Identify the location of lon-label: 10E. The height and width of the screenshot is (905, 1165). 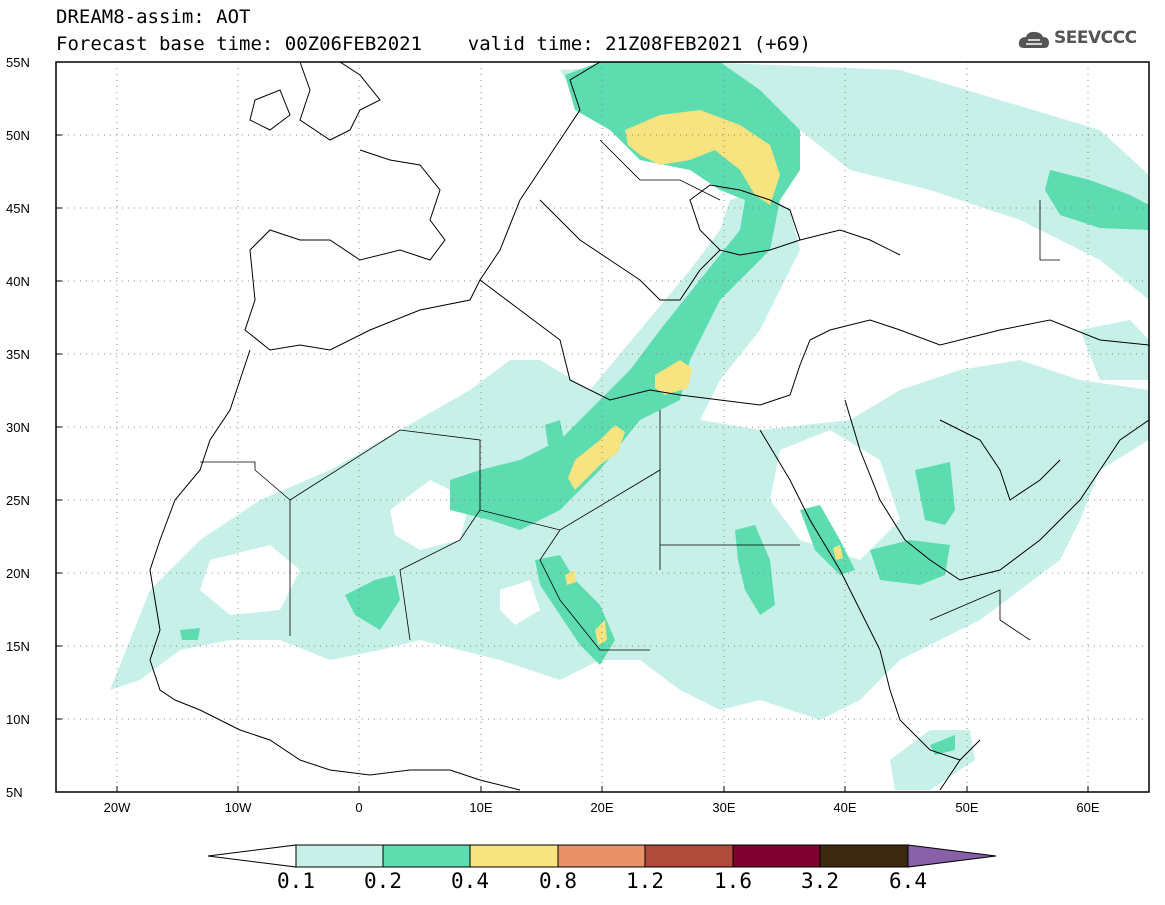
(481, 807).